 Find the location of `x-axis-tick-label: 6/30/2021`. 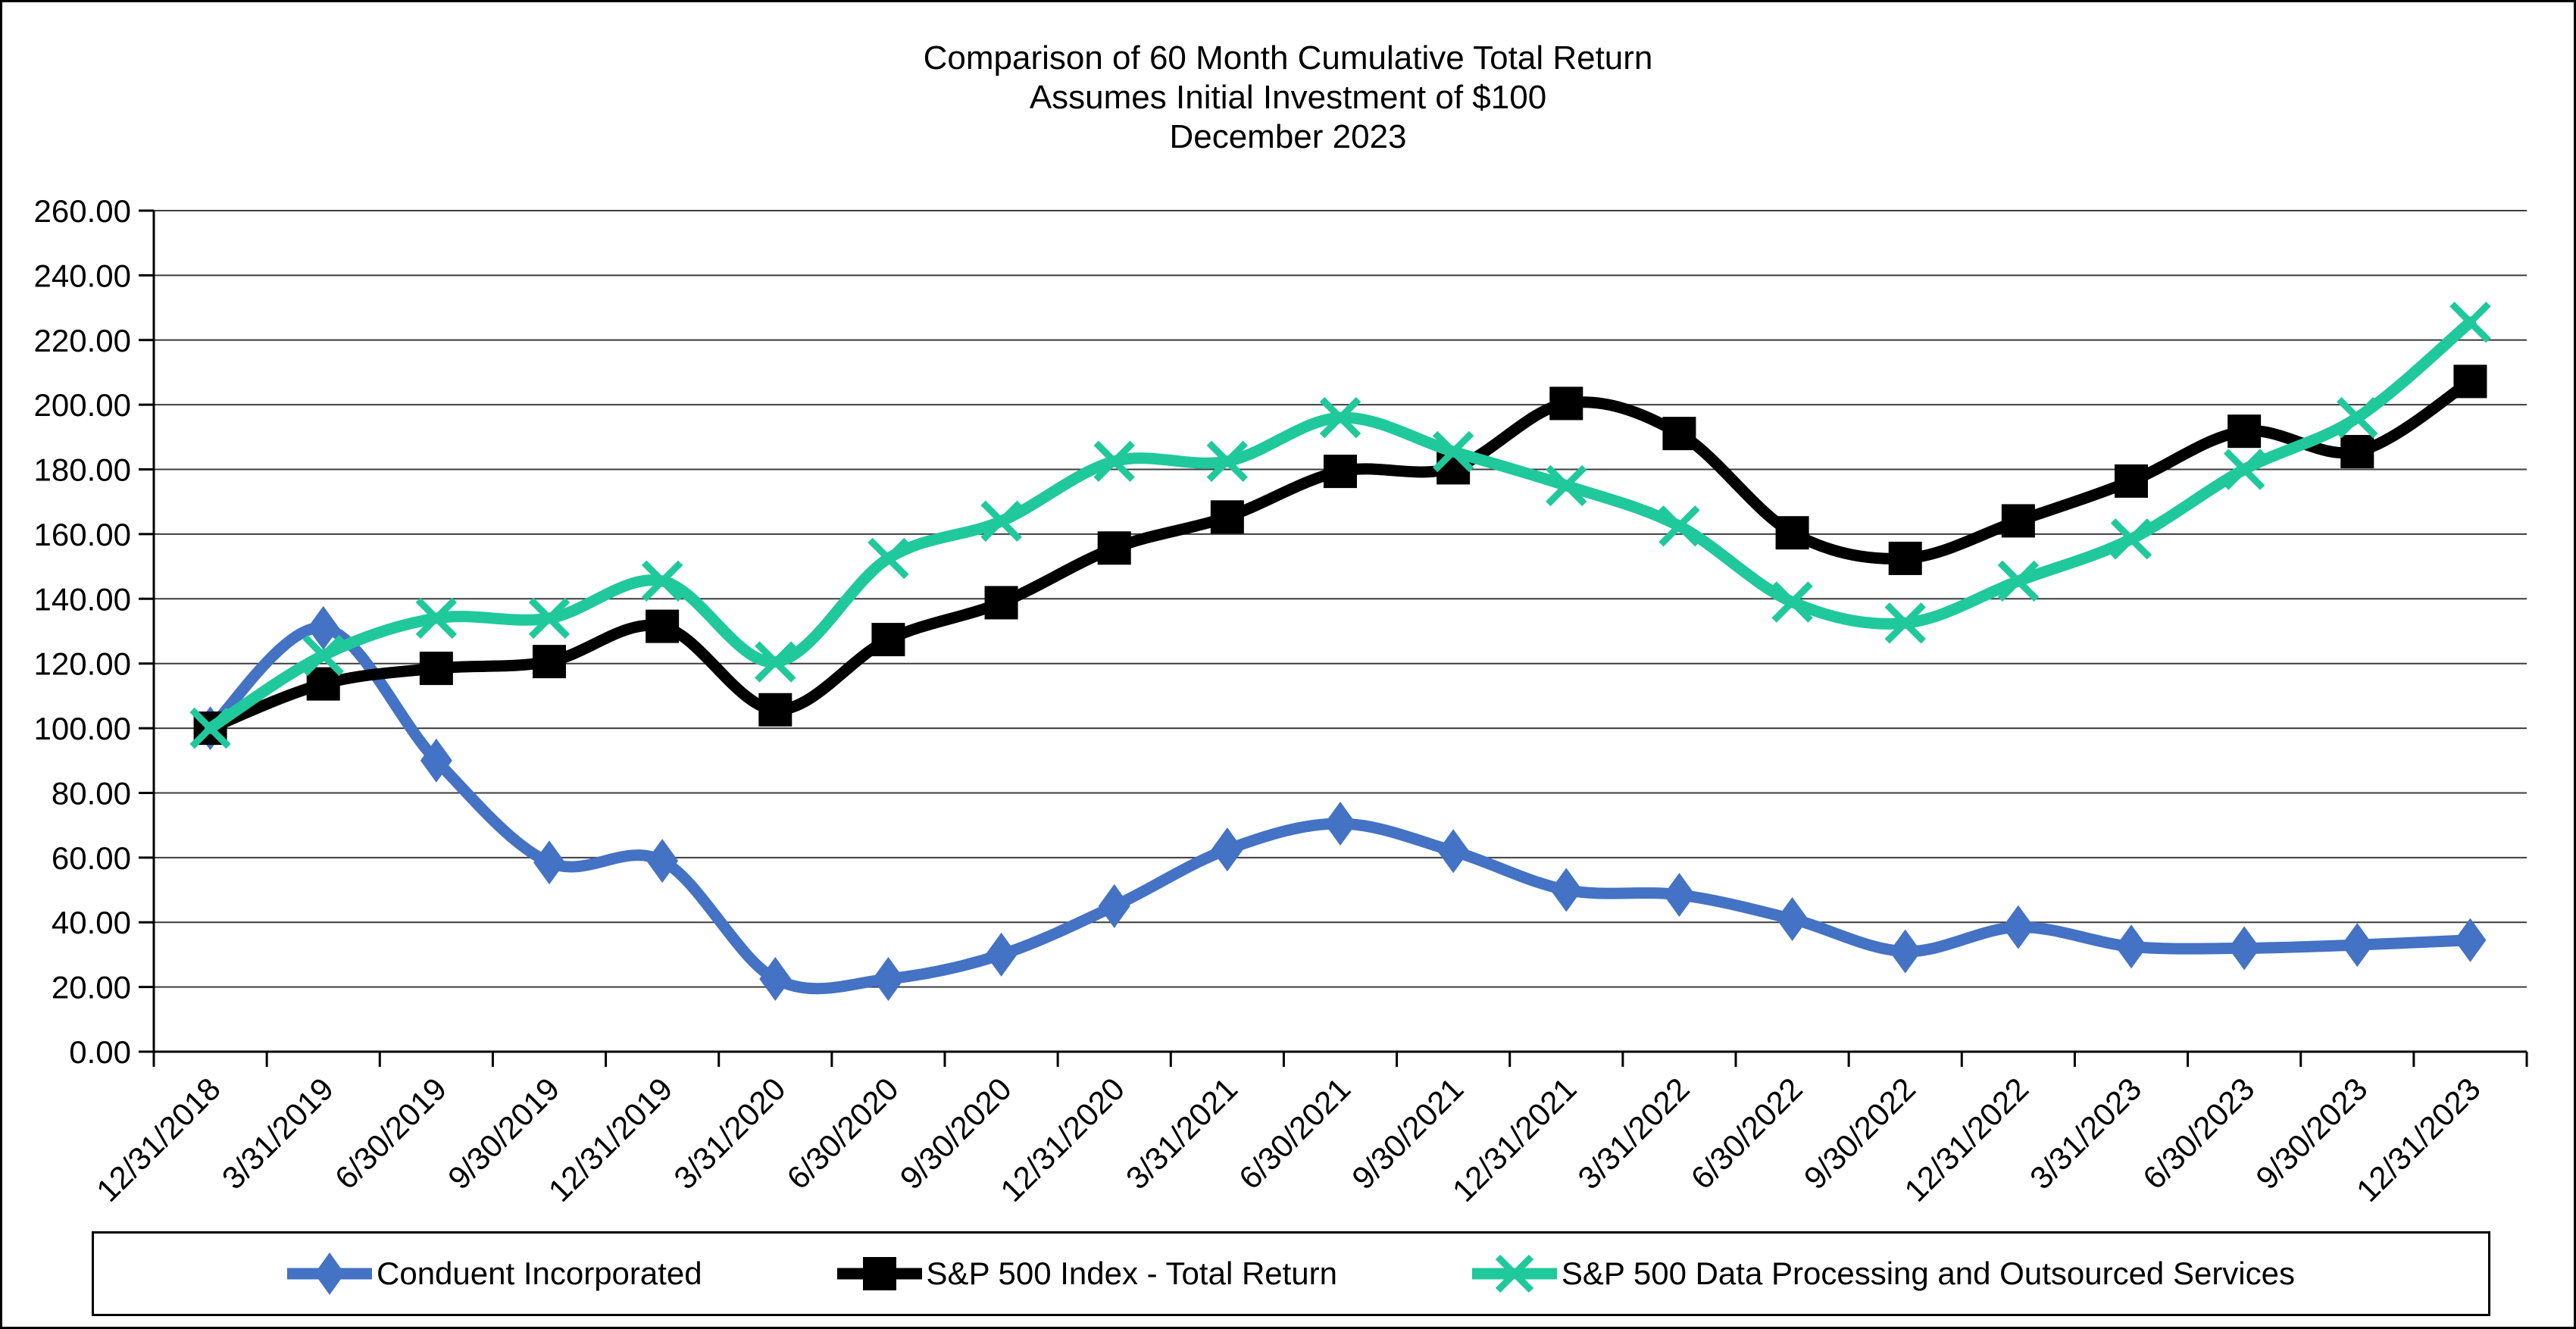

x-axis-tick-label: 6/30/2021 is located at coordinates (1295, 1133).